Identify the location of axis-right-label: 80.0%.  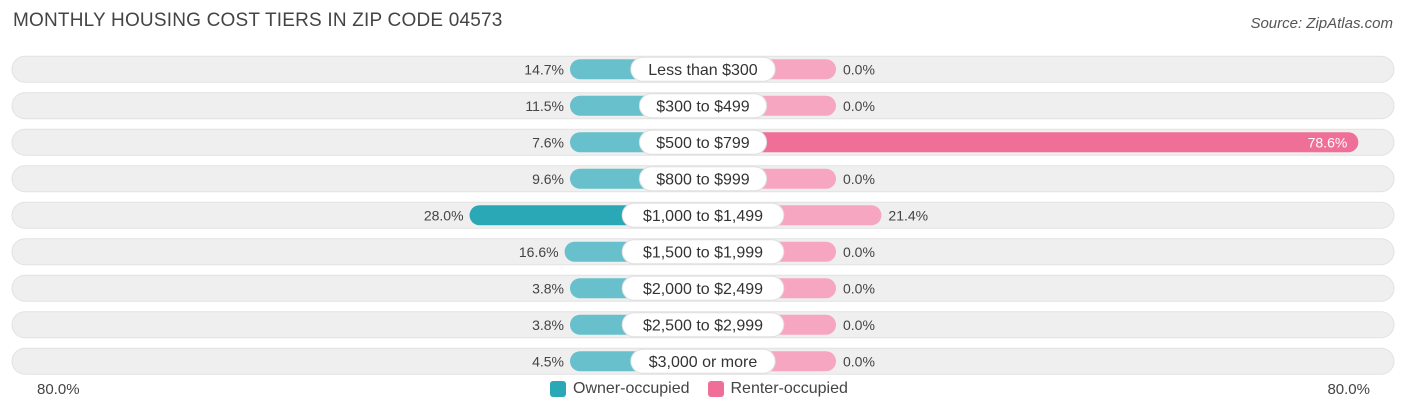
(1348, 389).